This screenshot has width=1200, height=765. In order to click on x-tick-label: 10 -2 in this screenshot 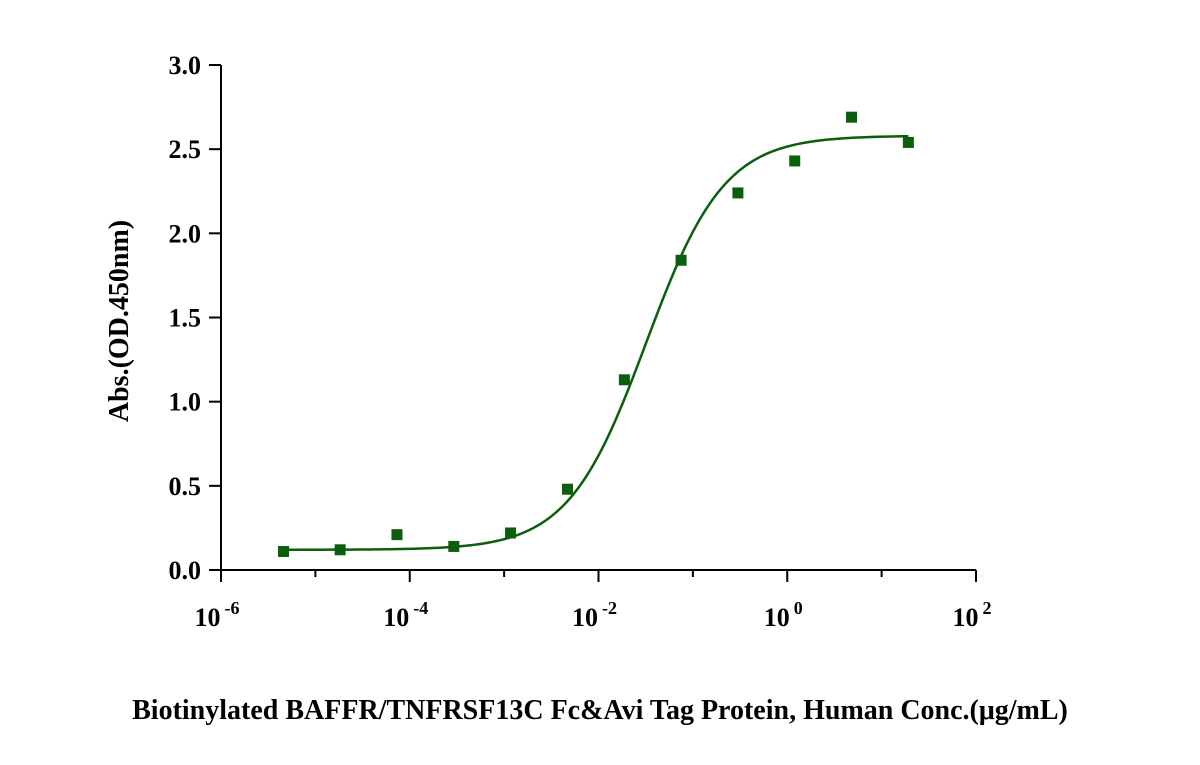, I will do `click(594, 615)`.